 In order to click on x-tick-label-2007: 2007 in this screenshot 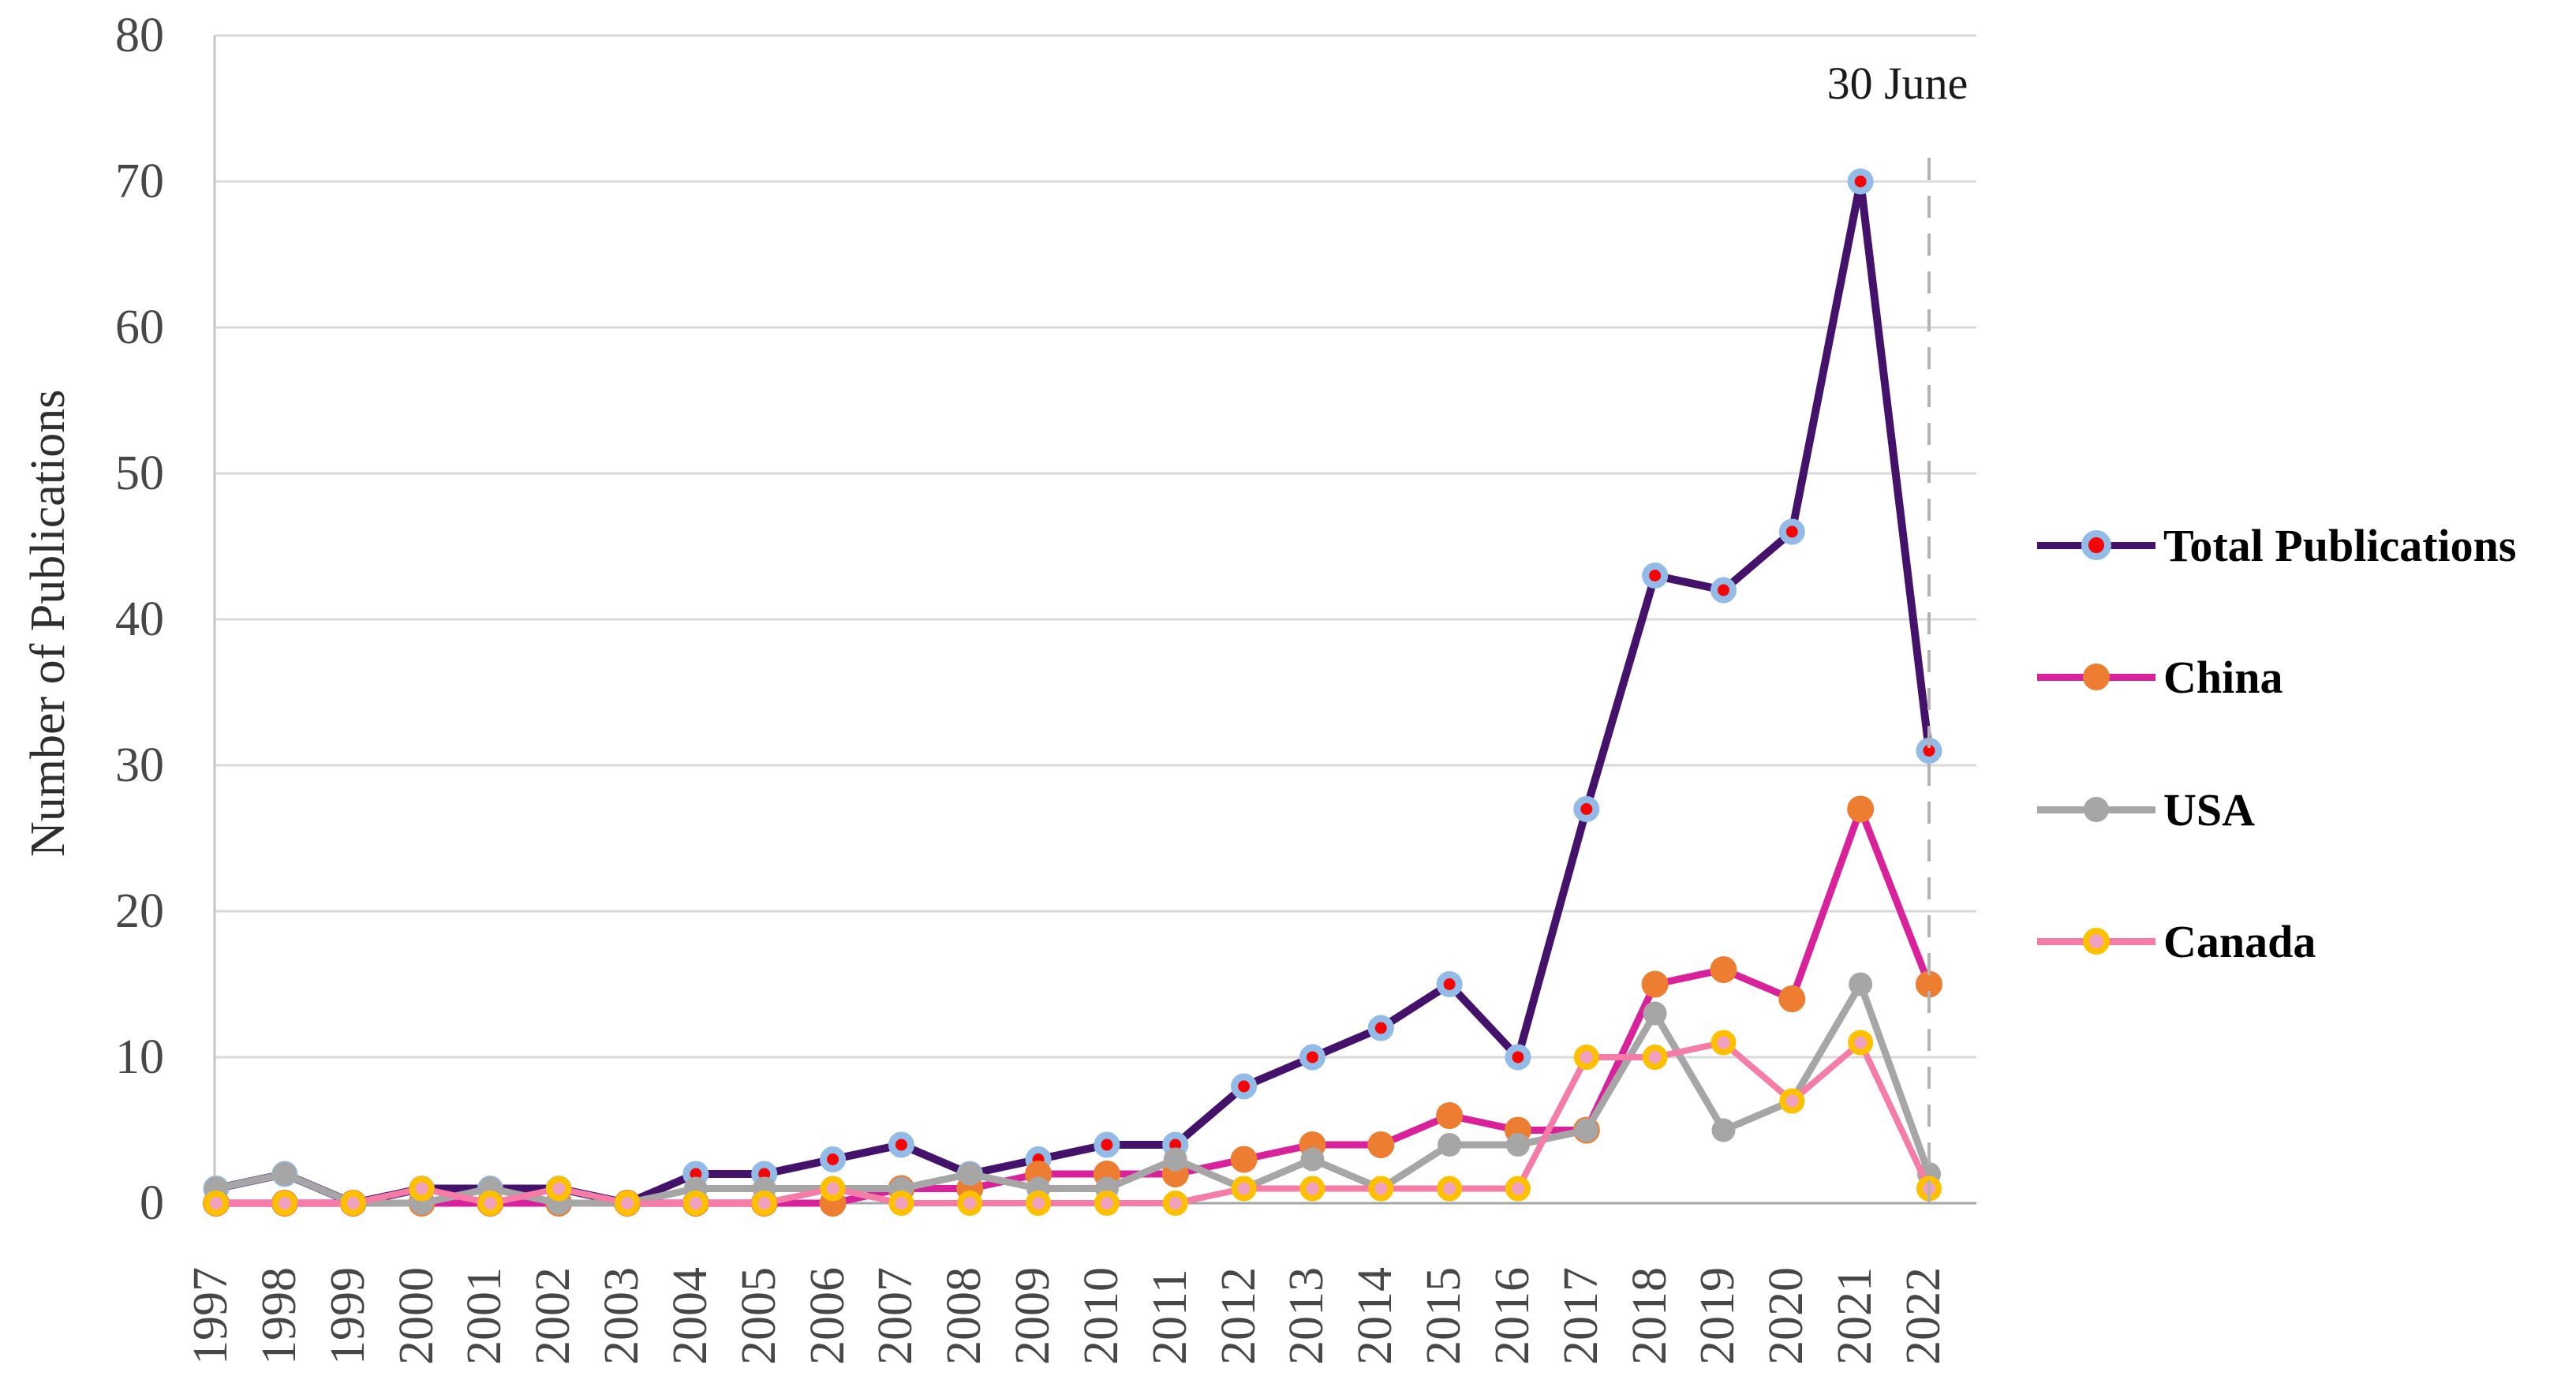, I will do `click(896, 1316)`.